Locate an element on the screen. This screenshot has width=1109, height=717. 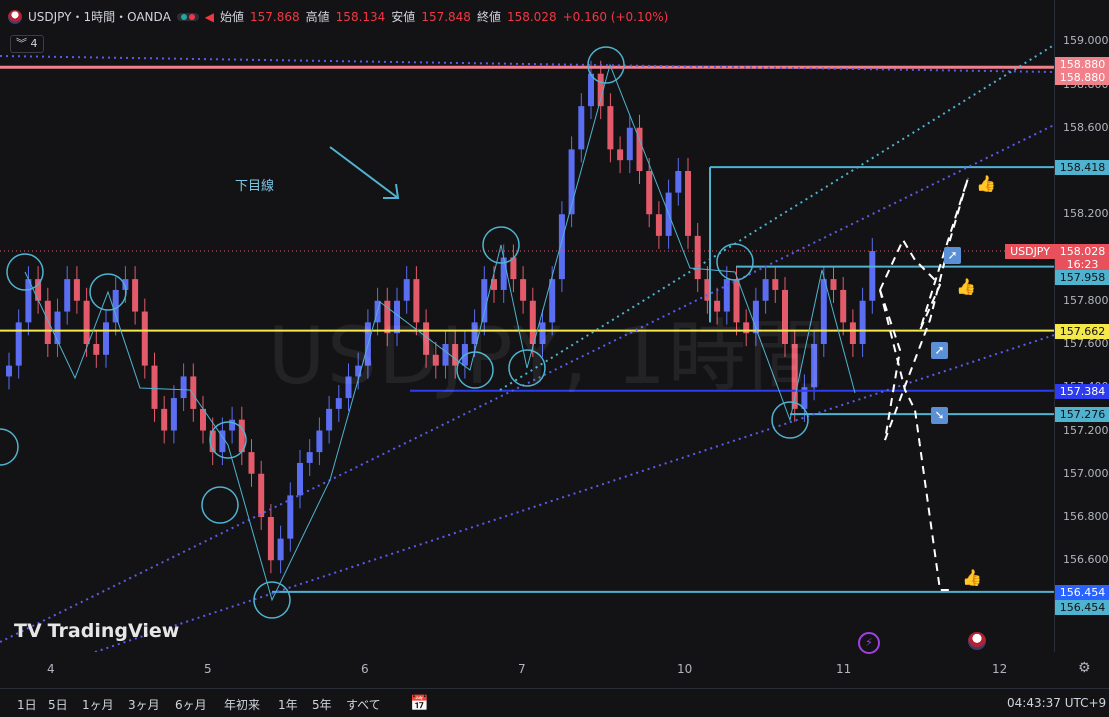
time-label: 5 is located at coordinates (208, 669).